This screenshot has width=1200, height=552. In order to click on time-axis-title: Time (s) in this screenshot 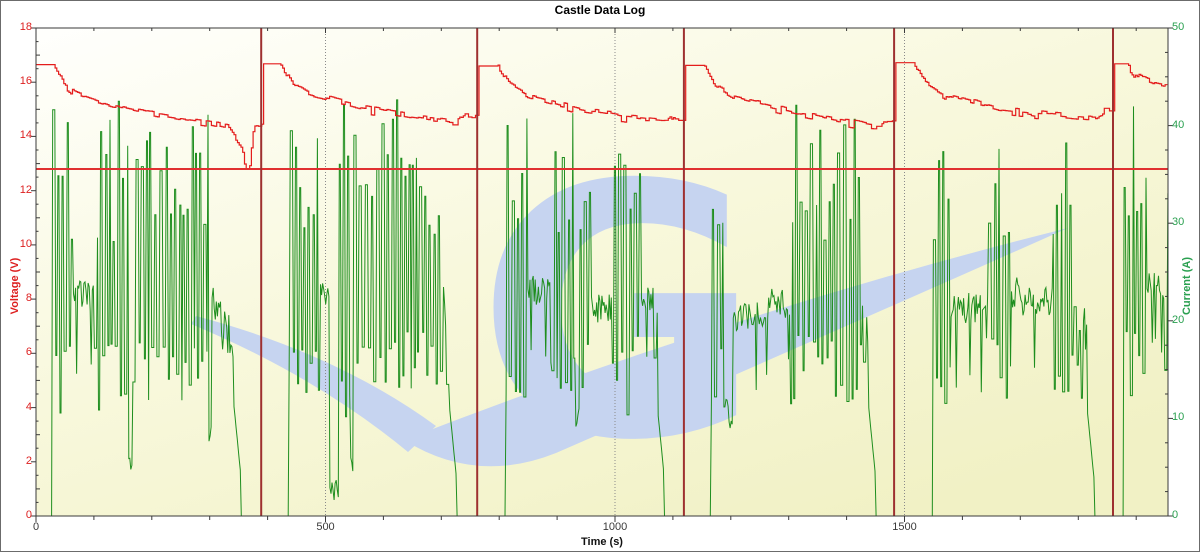, I will do `click(602, 542)`.